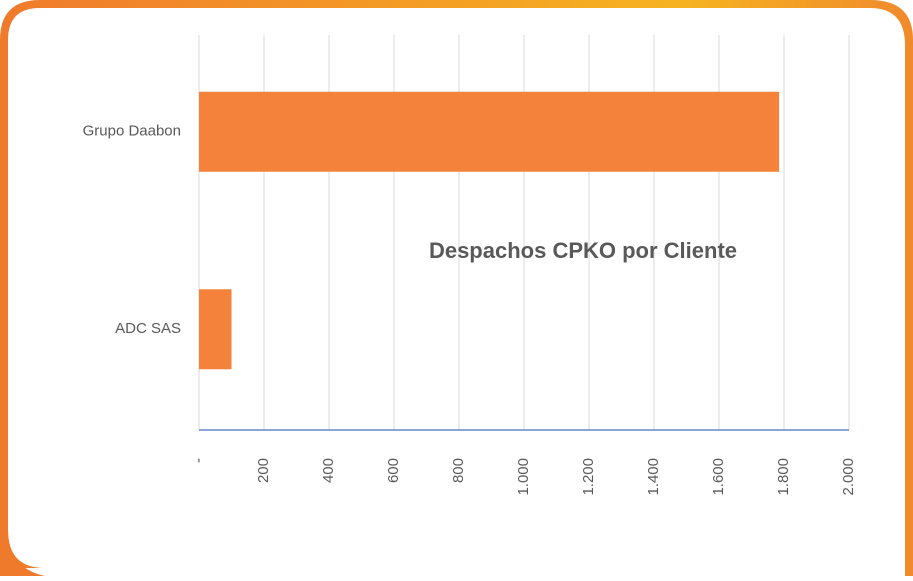 This screenshot has width=913, height=581. What do you see at coordinates (783, 477) in the screenshot?
I see `x-tick-label: 1.800` at bounding box center [783, 477].